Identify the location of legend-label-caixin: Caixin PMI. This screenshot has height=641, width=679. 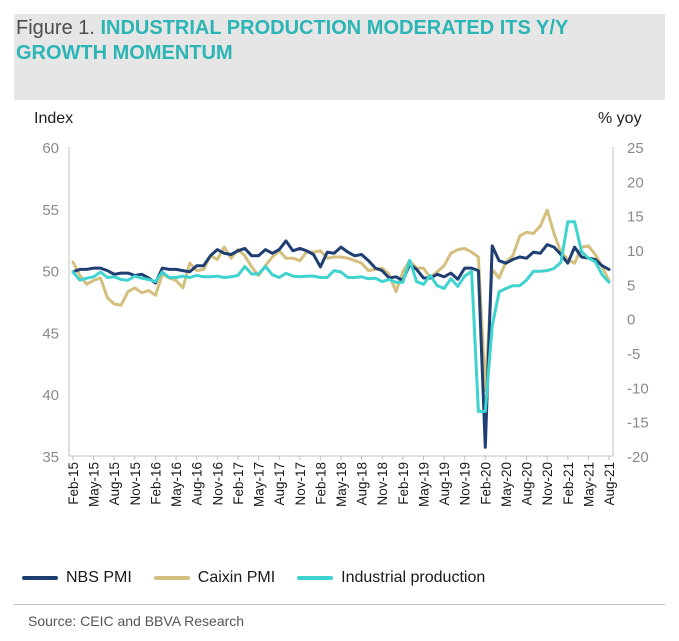
(236, 577).